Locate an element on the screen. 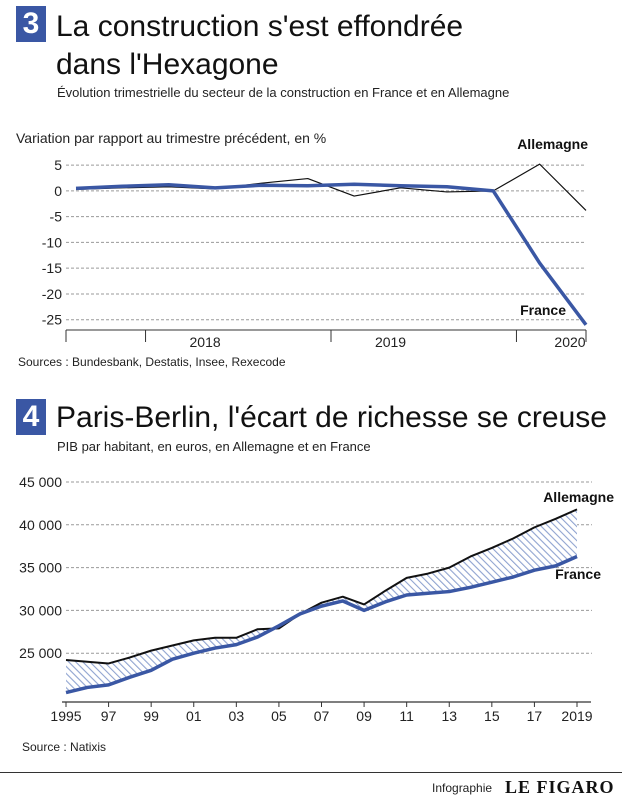  chart2-x-tick-label: 05 is located at coordinates (279, 716).